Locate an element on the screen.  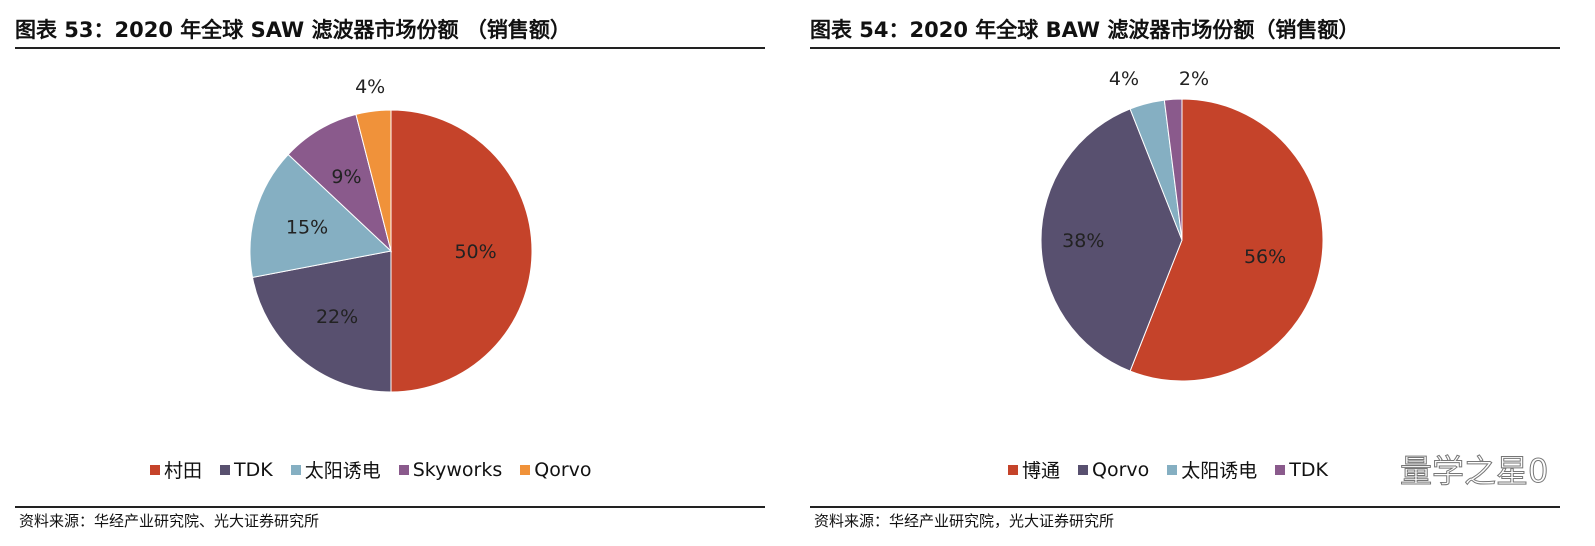
legend-item: 村田 is located at coordinates (176, 469).